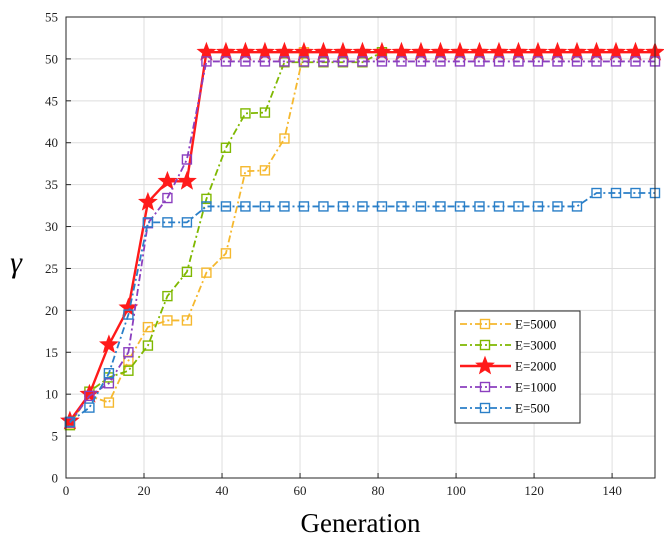  Describe the element at coordinates (456, 490) in the screenshot. I see `x-tick-label: 100` at that location.